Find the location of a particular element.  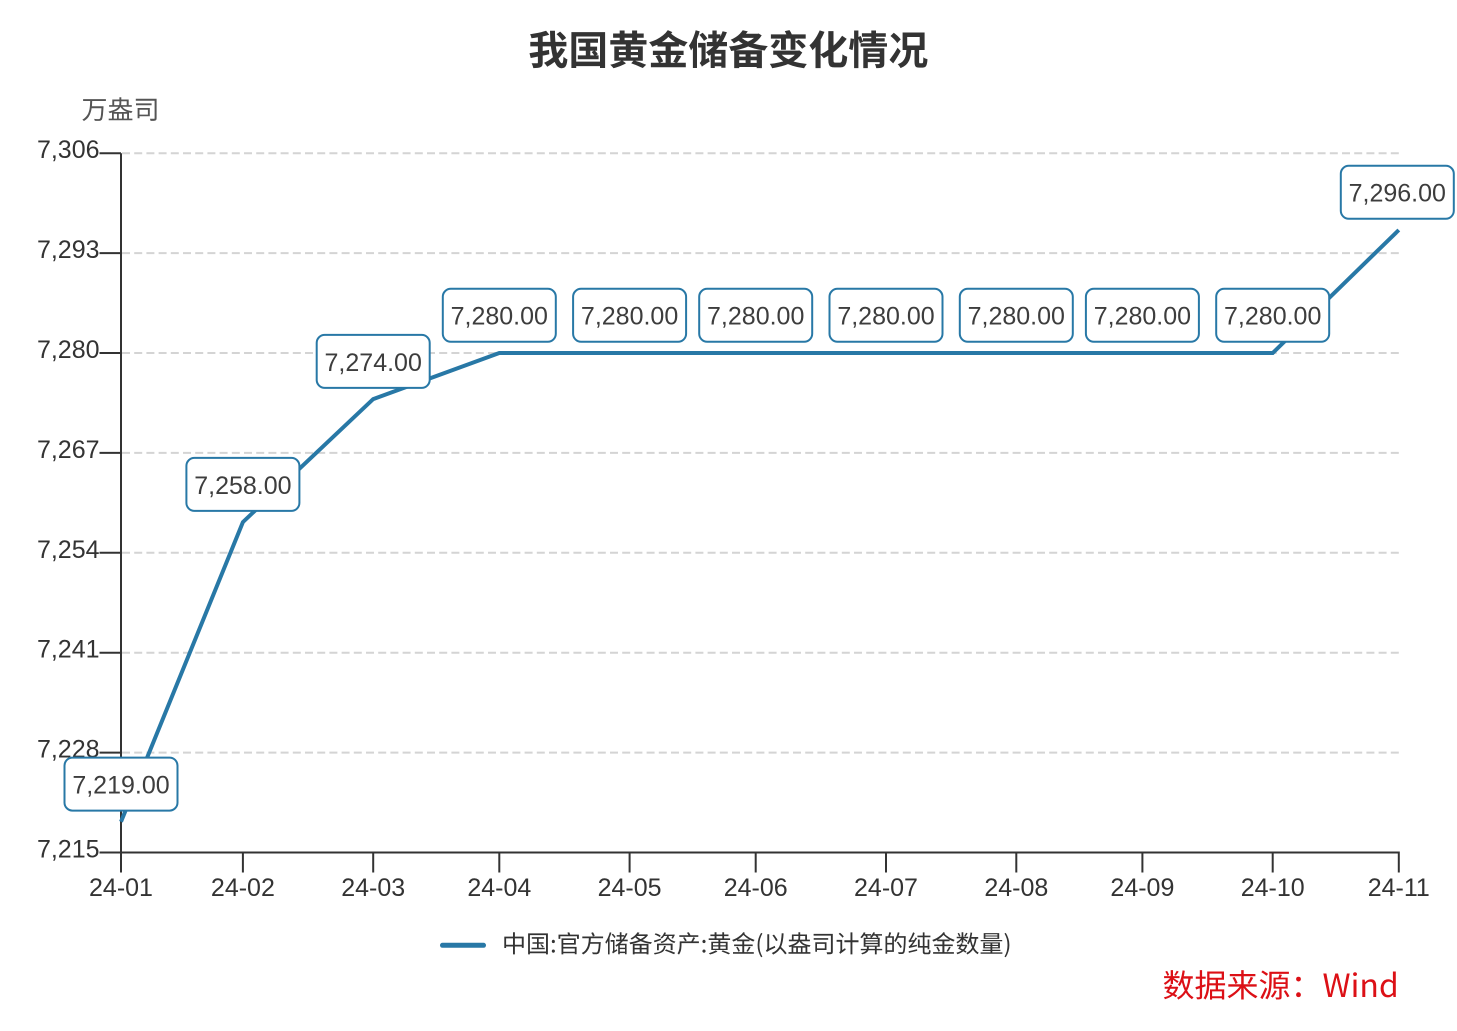

svg-text: 24-02 is located at coordinates (243, 888).